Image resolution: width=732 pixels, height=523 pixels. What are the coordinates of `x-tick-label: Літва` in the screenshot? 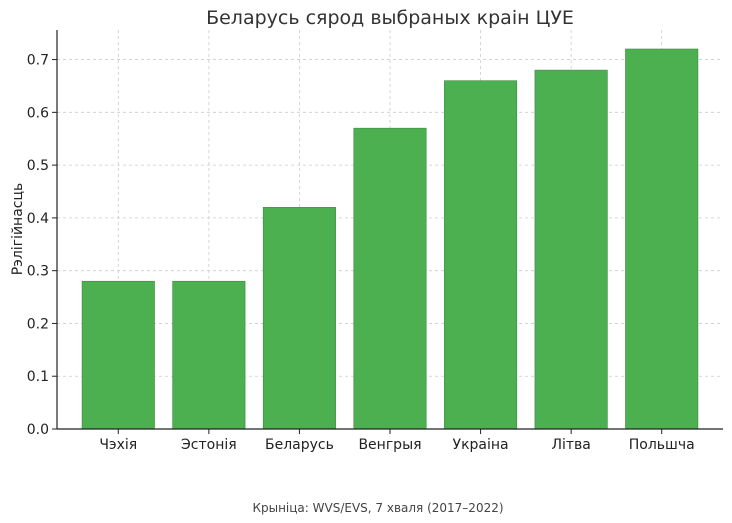 It's located at (570, 445).